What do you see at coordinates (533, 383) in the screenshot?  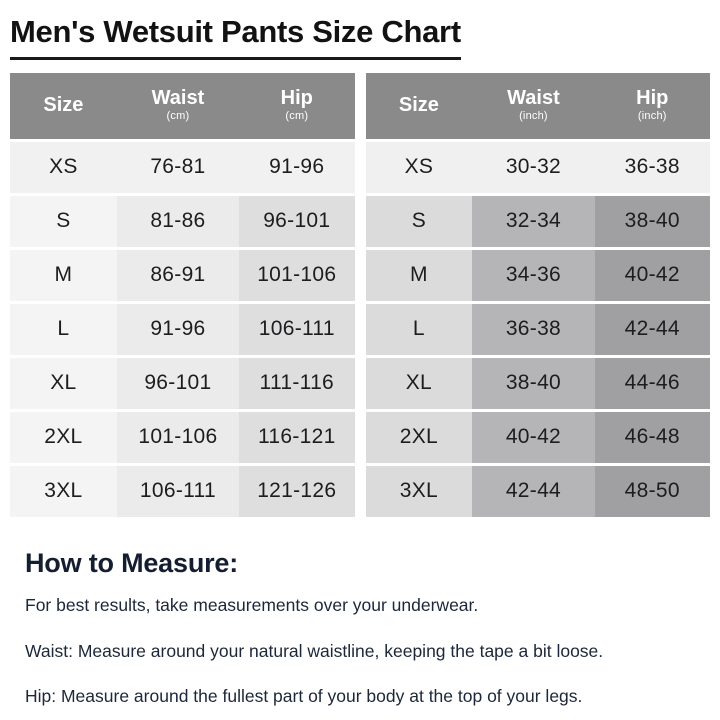 I see `cell-waist: 38-40` at bounding box center [533, 383].